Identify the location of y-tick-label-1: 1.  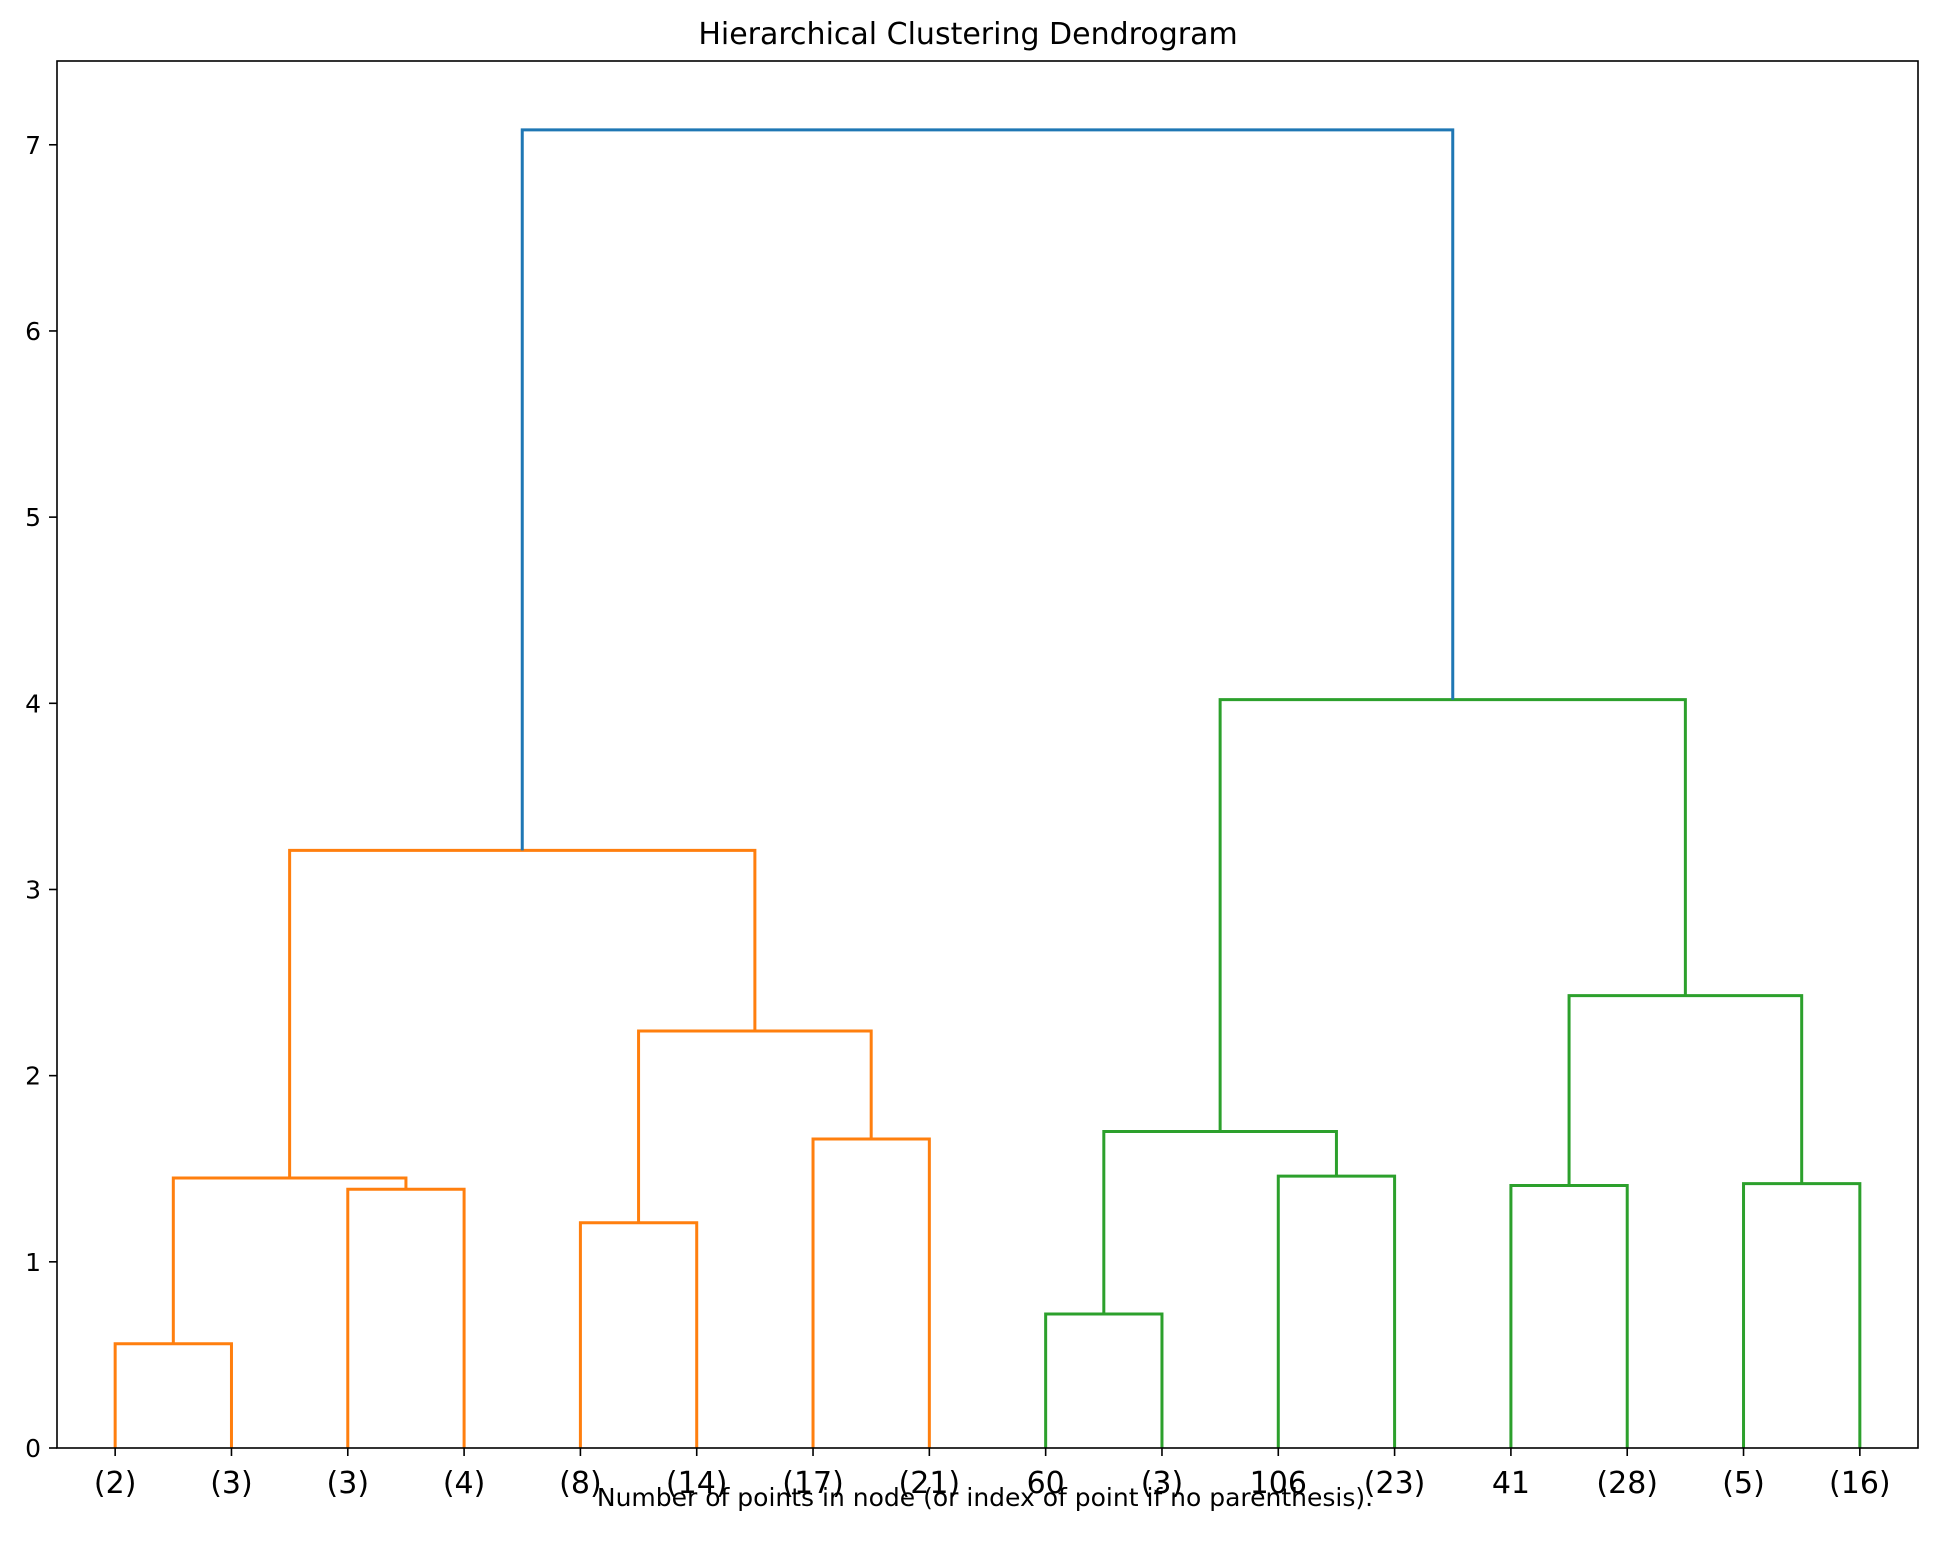
(33, 1262).